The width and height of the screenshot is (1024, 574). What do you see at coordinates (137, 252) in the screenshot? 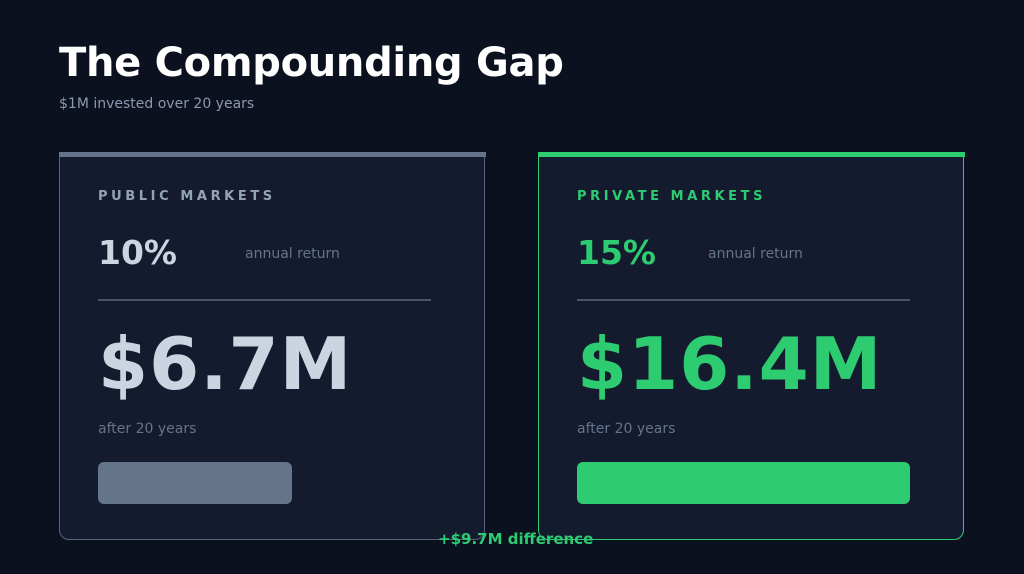
I see `annual-return-rate: 10%` at bounding box center [137, 252].